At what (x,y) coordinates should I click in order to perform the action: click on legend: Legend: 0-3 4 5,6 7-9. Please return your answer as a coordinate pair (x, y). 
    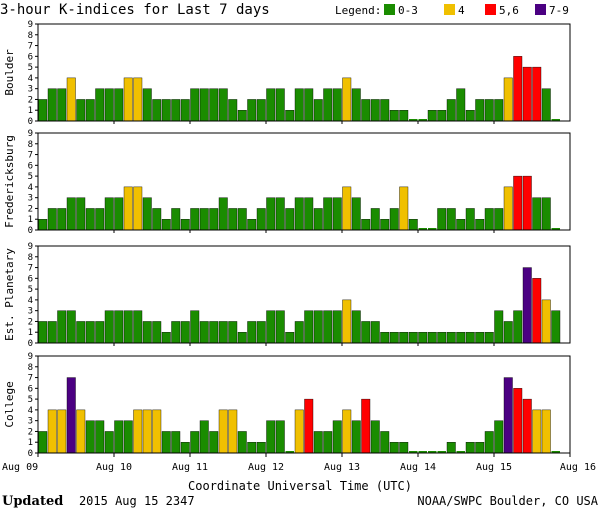
    Looking at the image, I should click on (452, 10).